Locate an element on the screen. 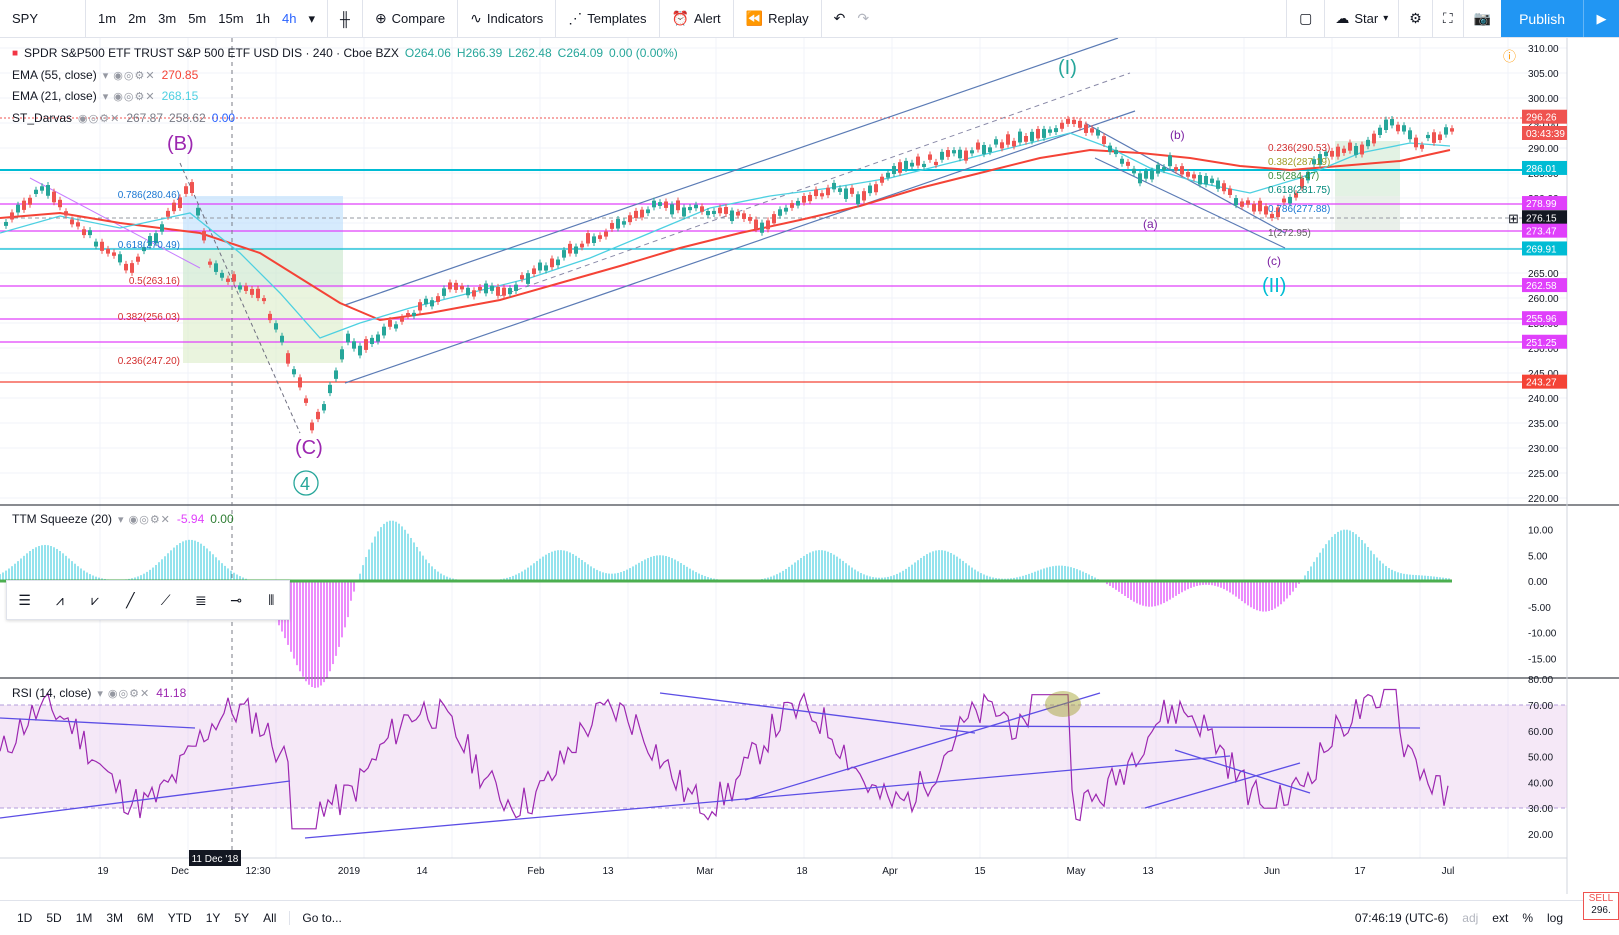 This screenshot has width=1619, height=935. legend-controls-icon: ◉◎⚙✕ is located at coordinates (99, 118).